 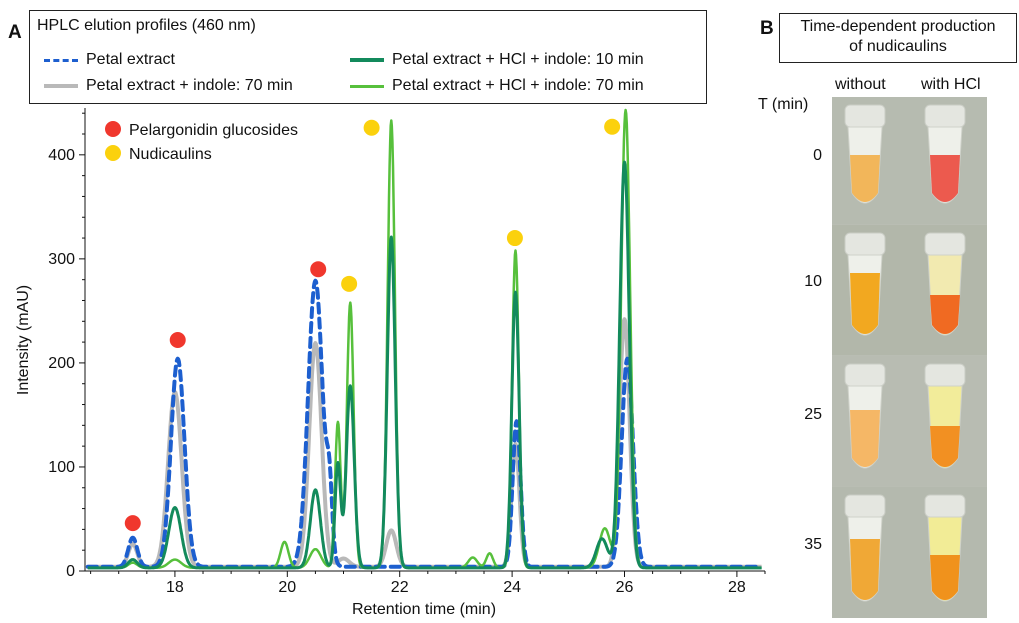 What do you see at coordinates (518, 59) in the screenshot?
I see `legend-label-hcl-10: Petal extract + HCl + indole: 10 min` at bounding box center [518, 59].